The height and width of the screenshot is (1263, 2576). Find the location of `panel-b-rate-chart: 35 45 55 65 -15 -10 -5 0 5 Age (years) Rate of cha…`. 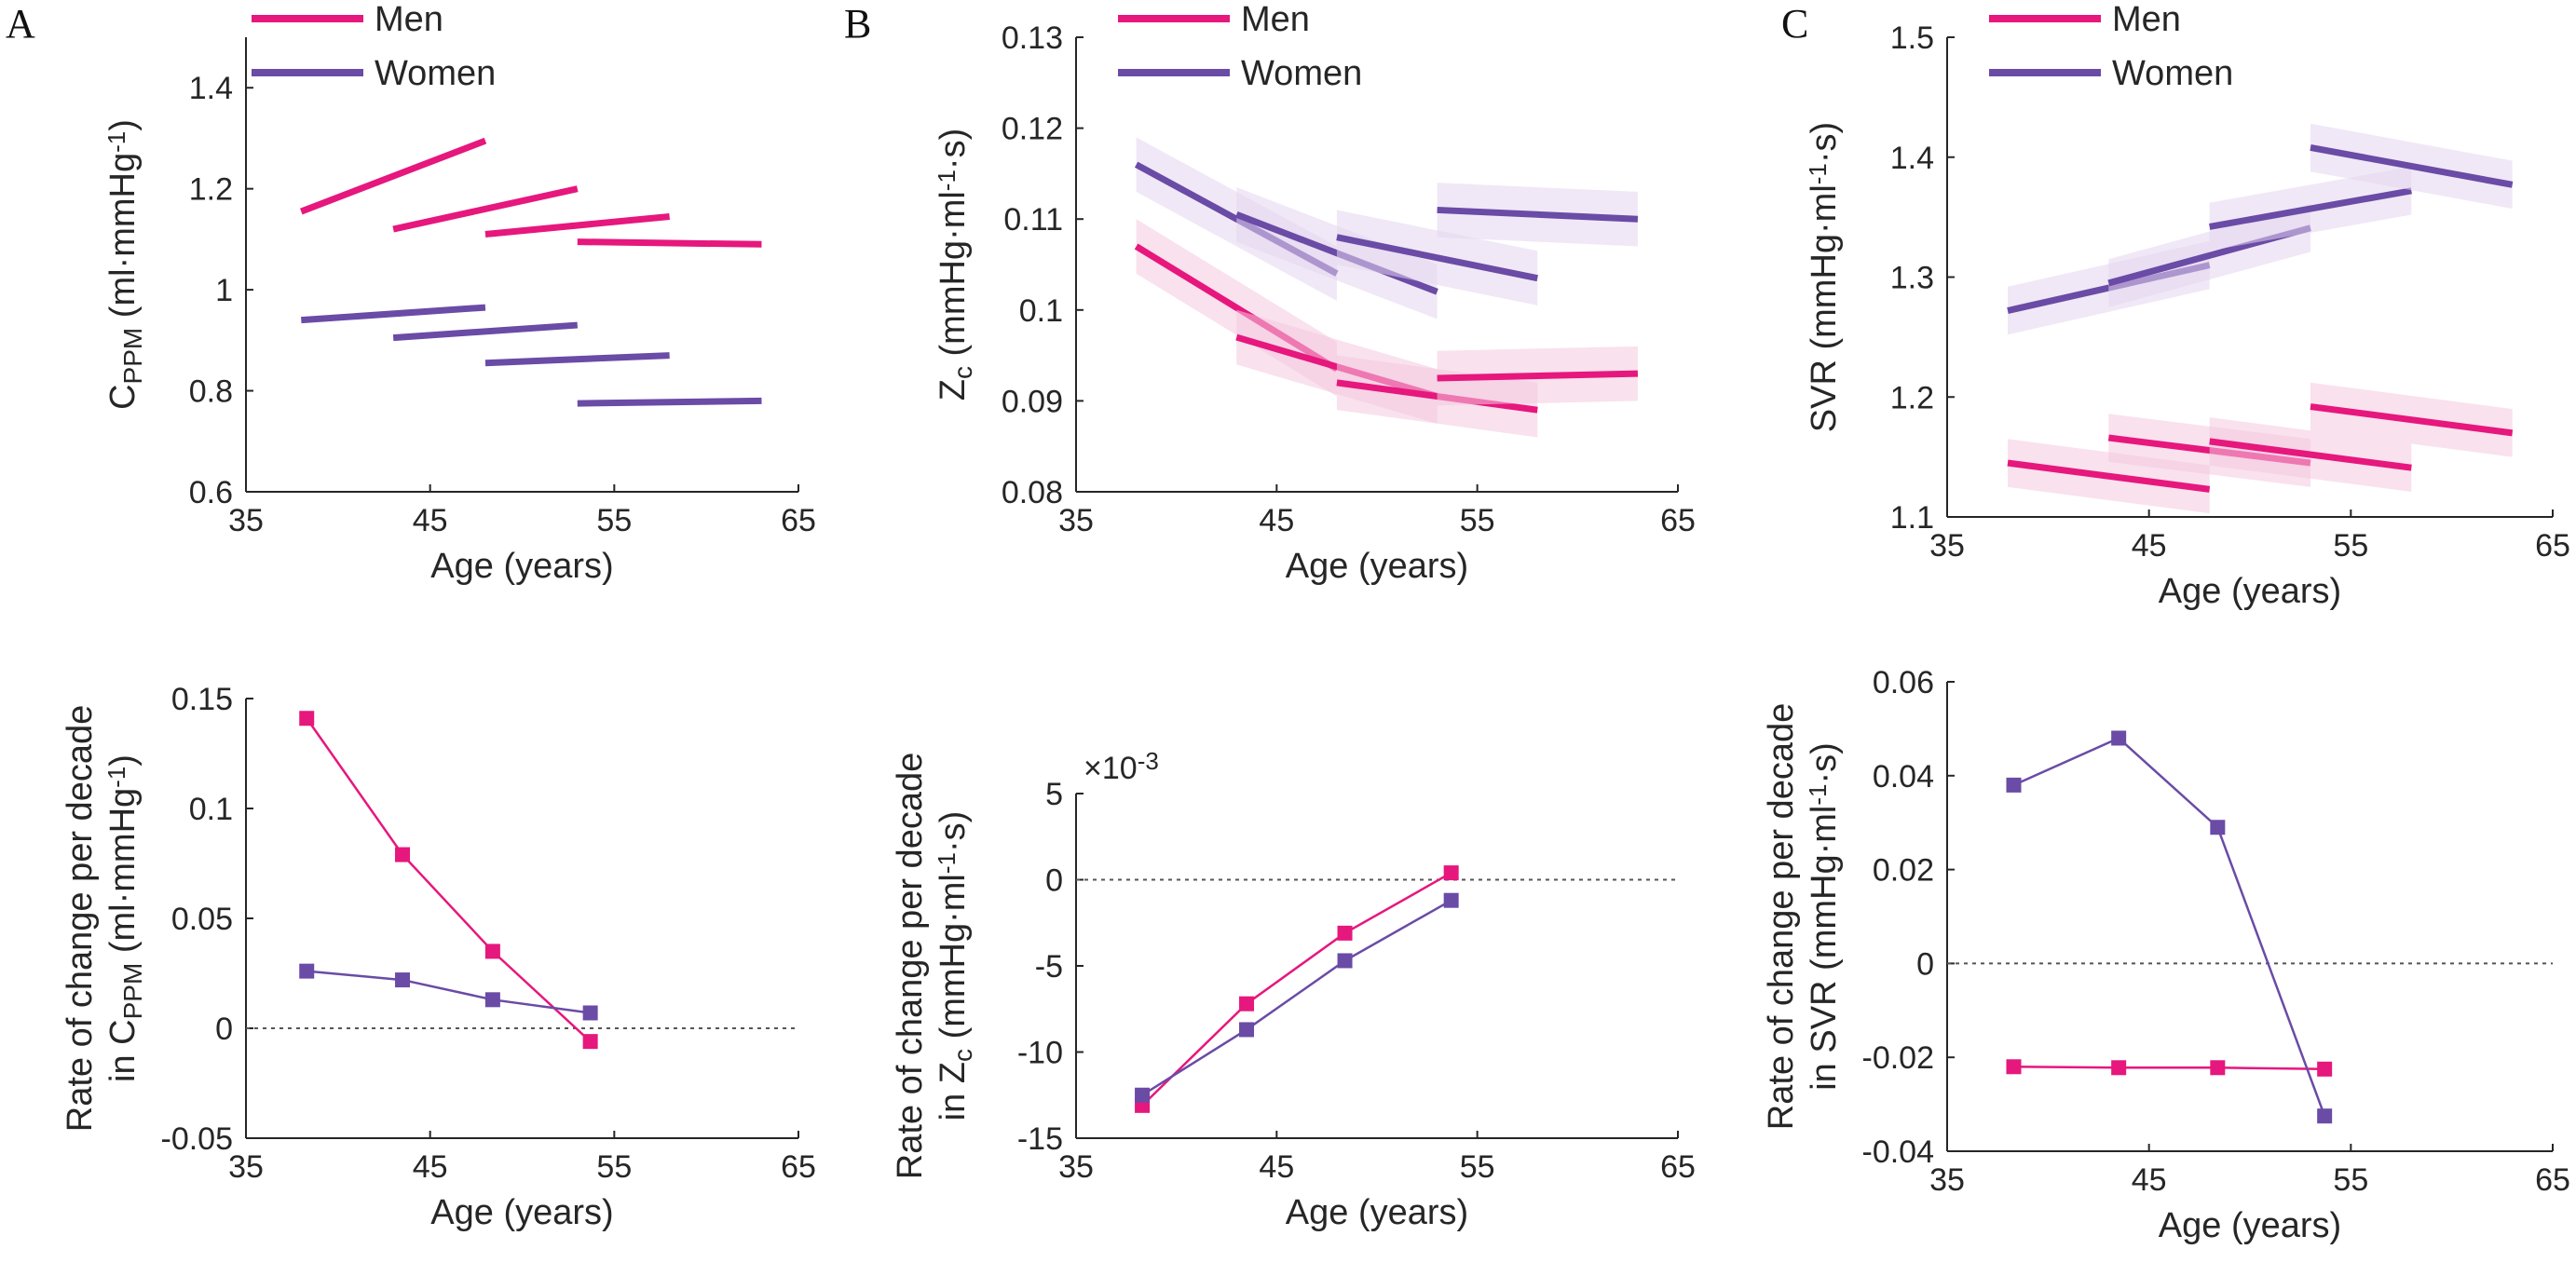

panel-b-rate-chart: 35 45 55 65 -15 -10 -5 0 5 Age (years) Rate of cha… is located at coordinates (1293, 989).